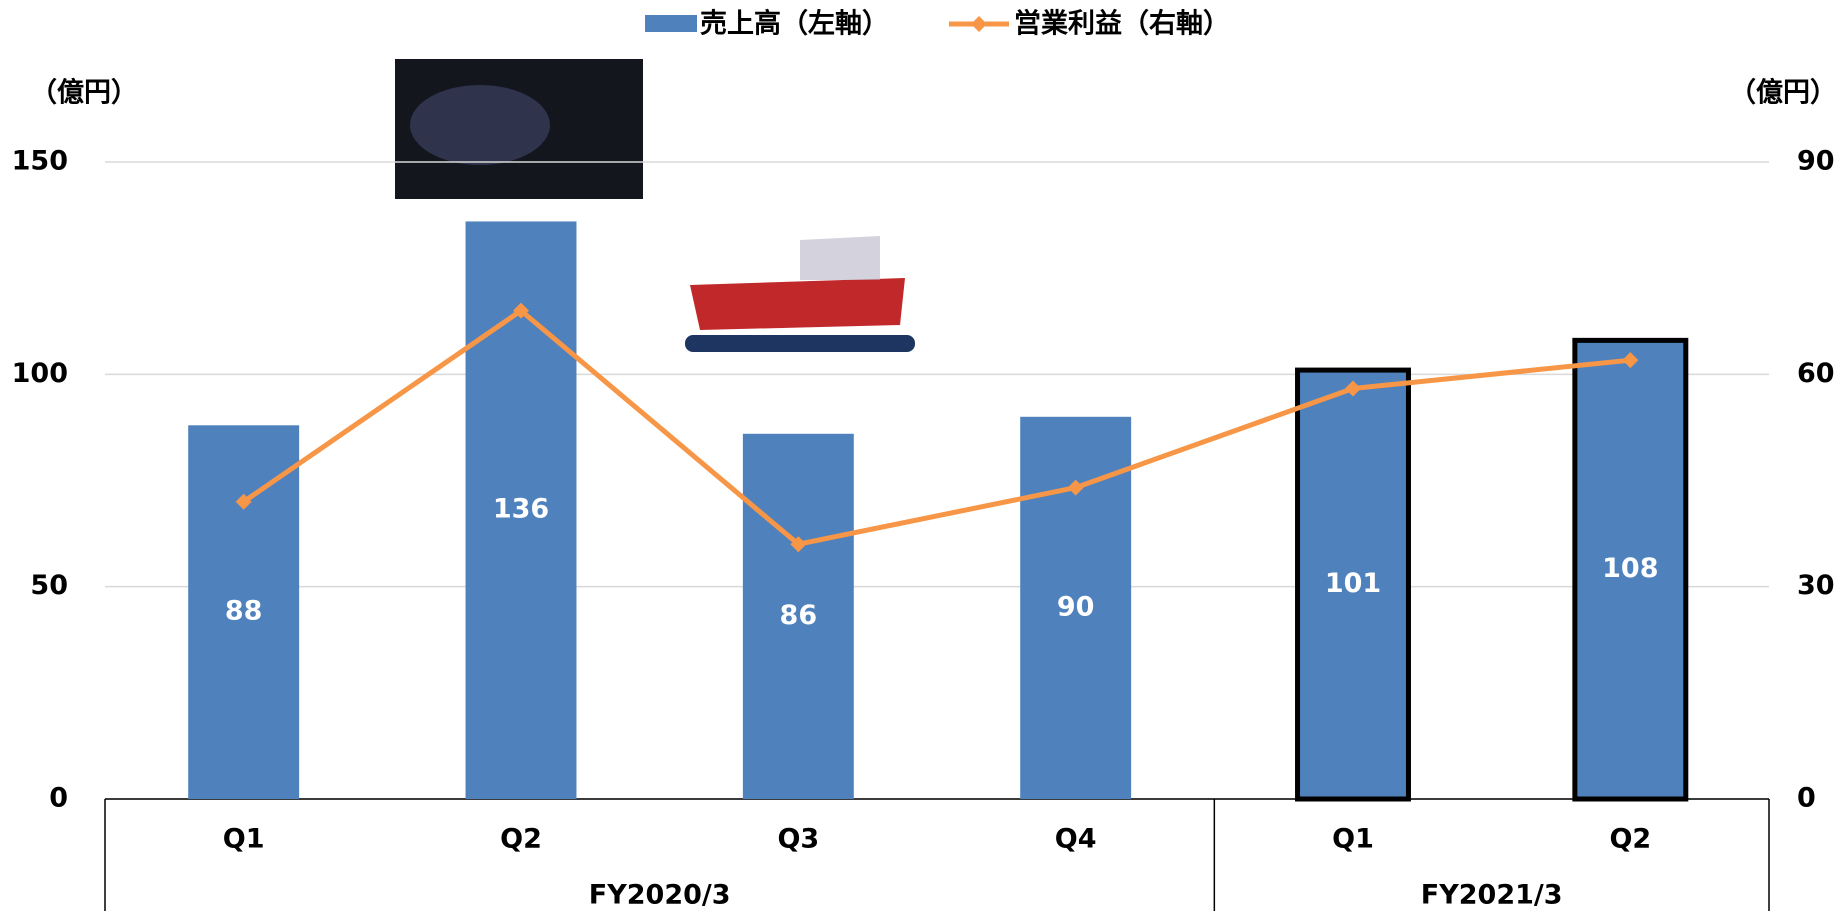  Describe the element at coordinates (794, 24) in the screenshot. I see `legend-label: 売上高（左軸）` at that location.